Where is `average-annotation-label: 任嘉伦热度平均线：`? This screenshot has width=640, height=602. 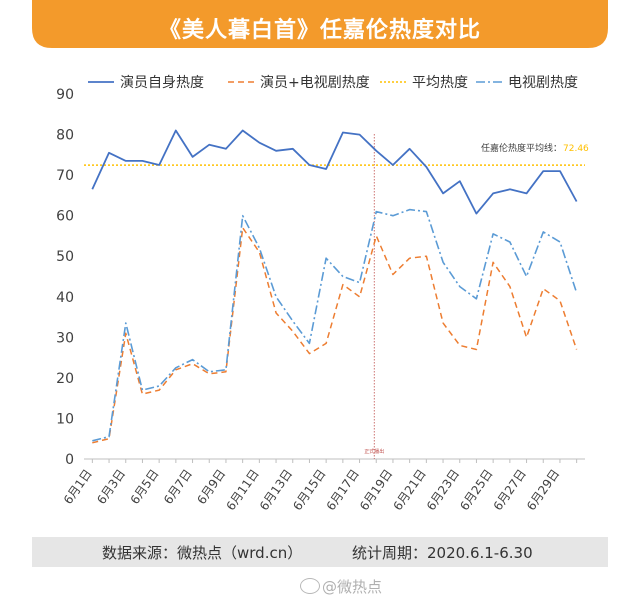
average-annotation-label: 任嘉伦热度平均线： is located at coordinates (521, 148).